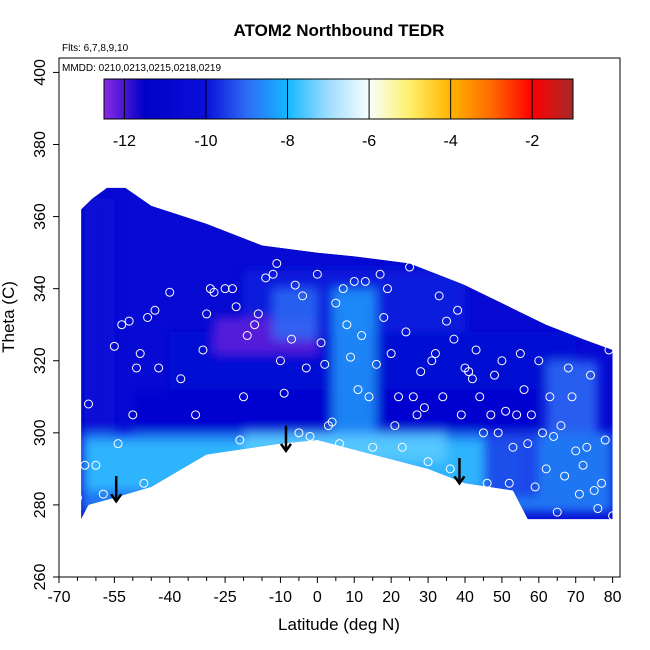  I want to click on colorbar-tick-label: -10, so click(205, 141).